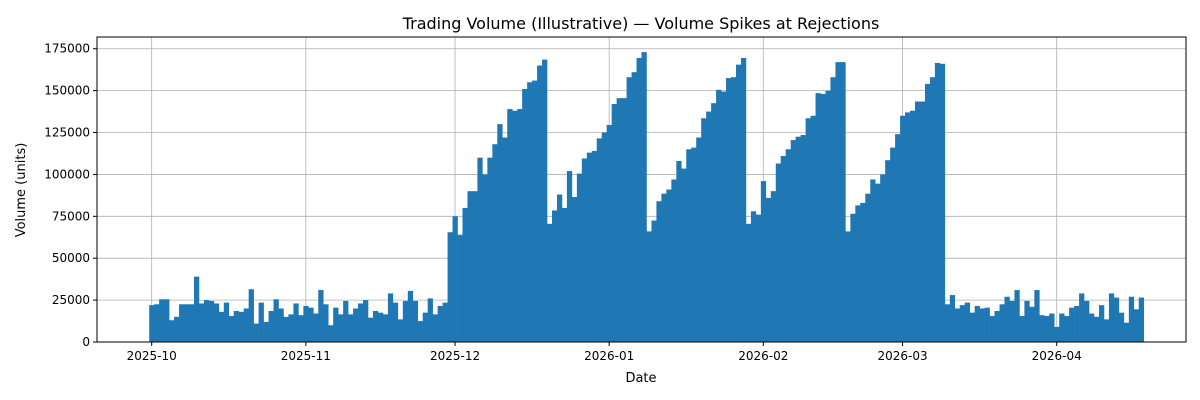 Image resolution: width=1200 pixels, height=400 pixels. Describe the element at coordinates (902, 356) in the screenshot. I see `x-tick-label: 2026-03` at that location.